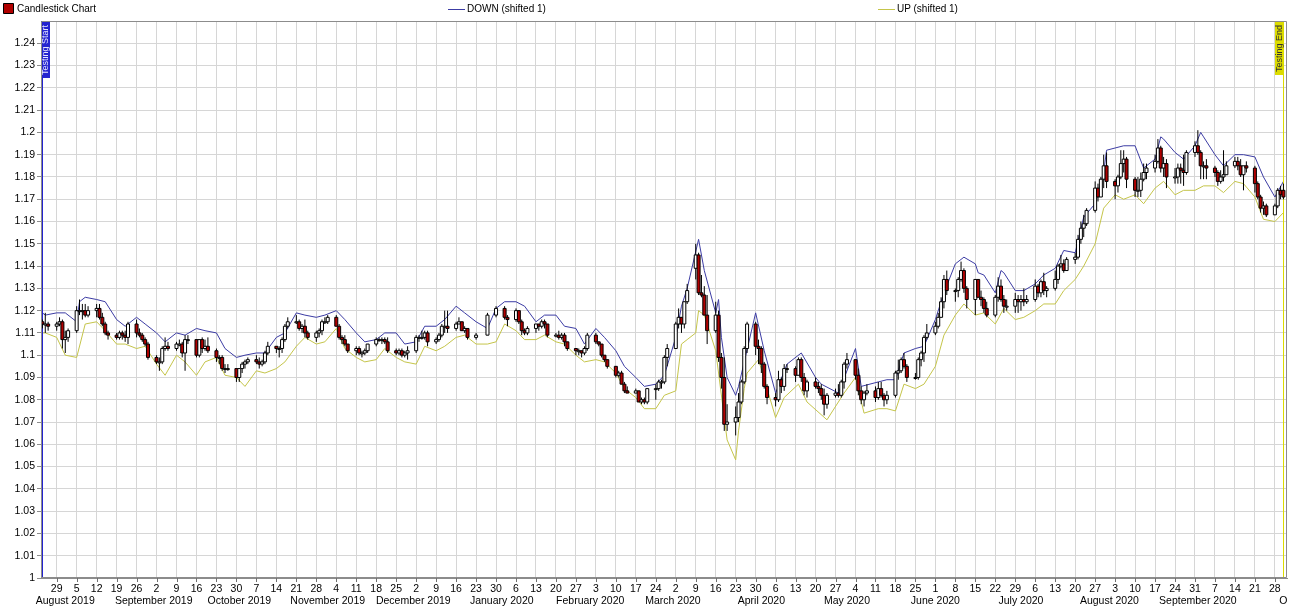 This screenshot has width=1290, height=608. What do you see at coordinates (1109, 600) in the screenshot?
I see `x2-tick-label: August 2020` at bounding box center [1109, 600].